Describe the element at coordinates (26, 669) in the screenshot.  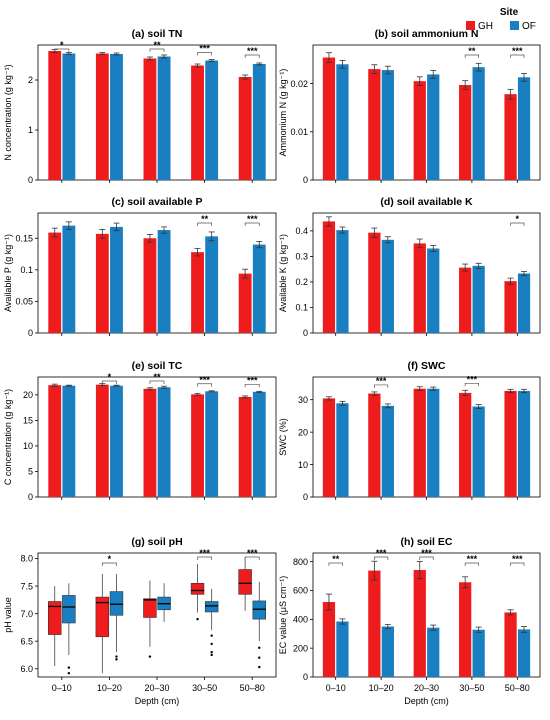
I see `y-tick-label: 6.0` at that location.